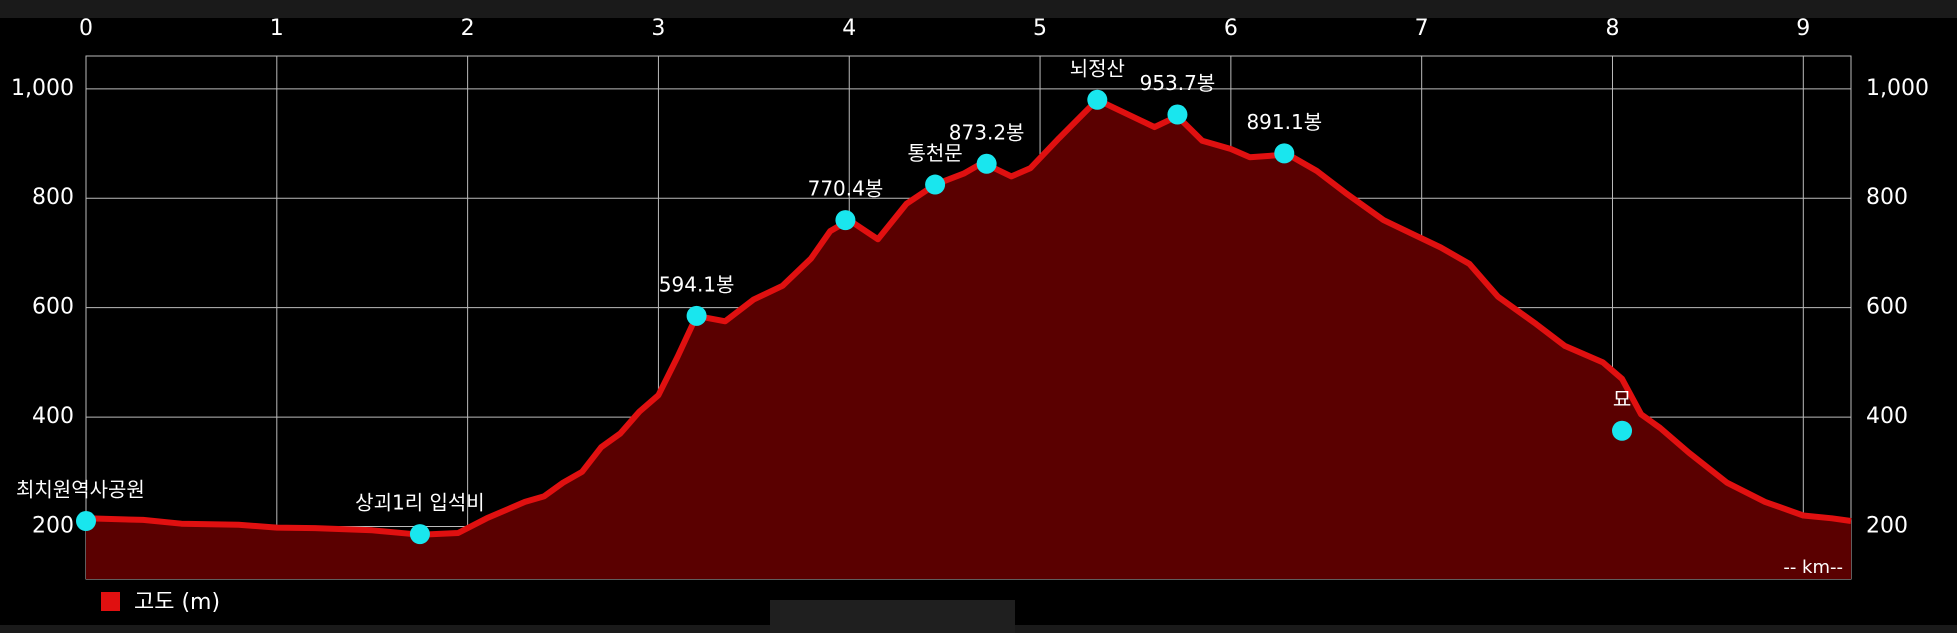 The image size is (1957, 633). What do you see at coordinates (697, 284) in the screenshot?
I see `waypoint-label: 594.1봉` at bounding box center [697, 284].